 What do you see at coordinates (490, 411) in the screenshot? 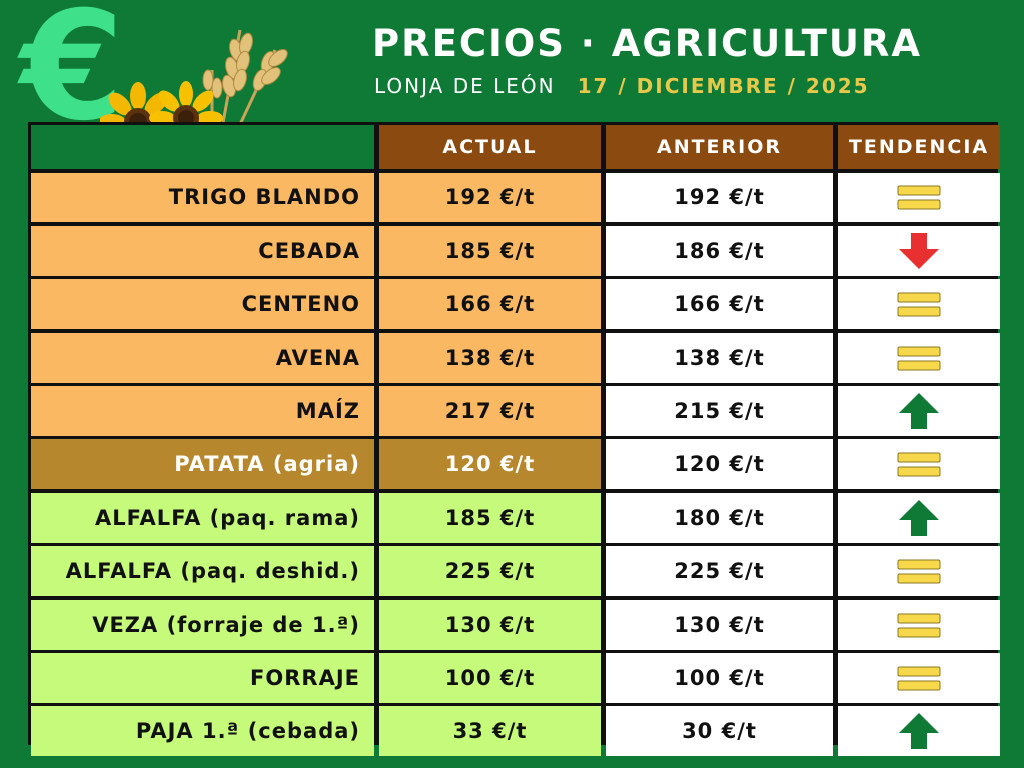
I see `price-actual: 217 €/t` at bounding box center [490, 411].